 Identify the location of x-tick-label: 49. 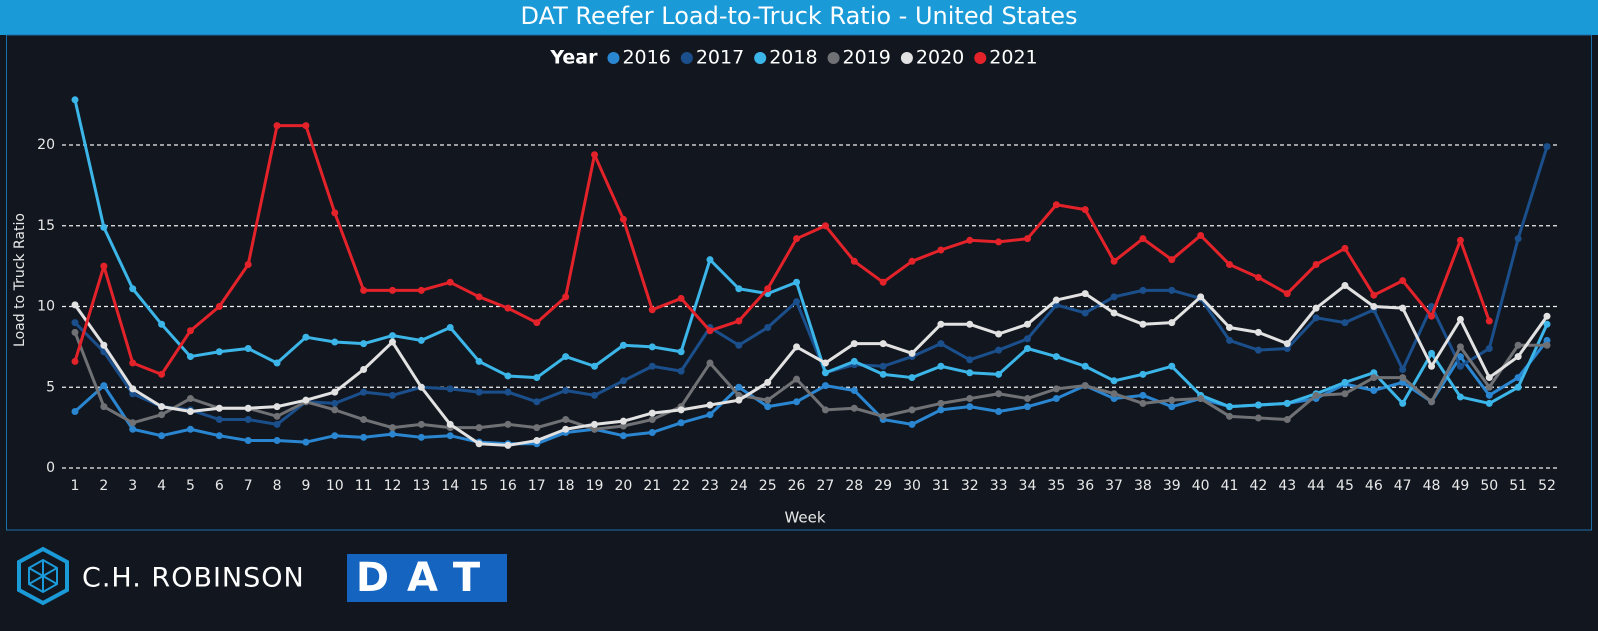
(1460, 486).